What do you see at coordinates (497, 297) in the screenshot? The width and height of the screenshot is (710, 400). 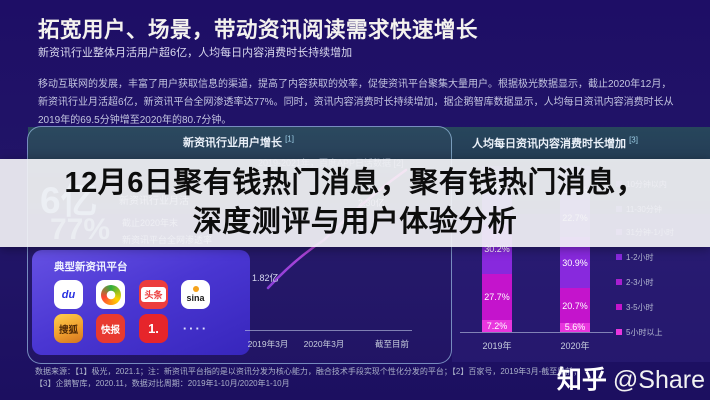 I see `bar-segment: 27.7%` at bounding box center [497, 297].